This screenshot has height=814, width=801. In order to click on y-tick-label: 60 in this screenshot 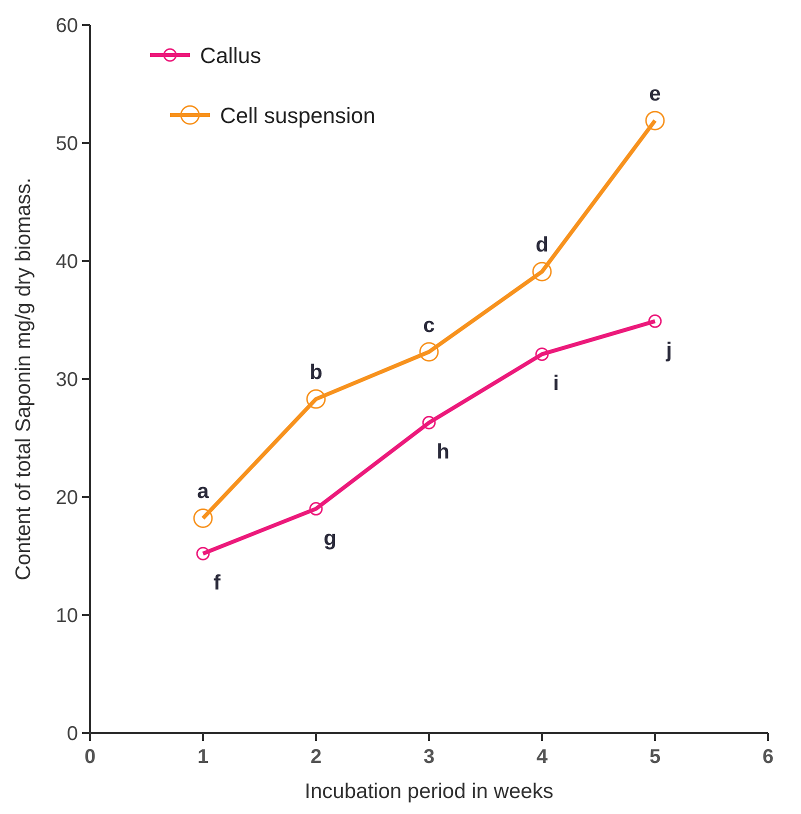, I will do `click(67, 26)`.